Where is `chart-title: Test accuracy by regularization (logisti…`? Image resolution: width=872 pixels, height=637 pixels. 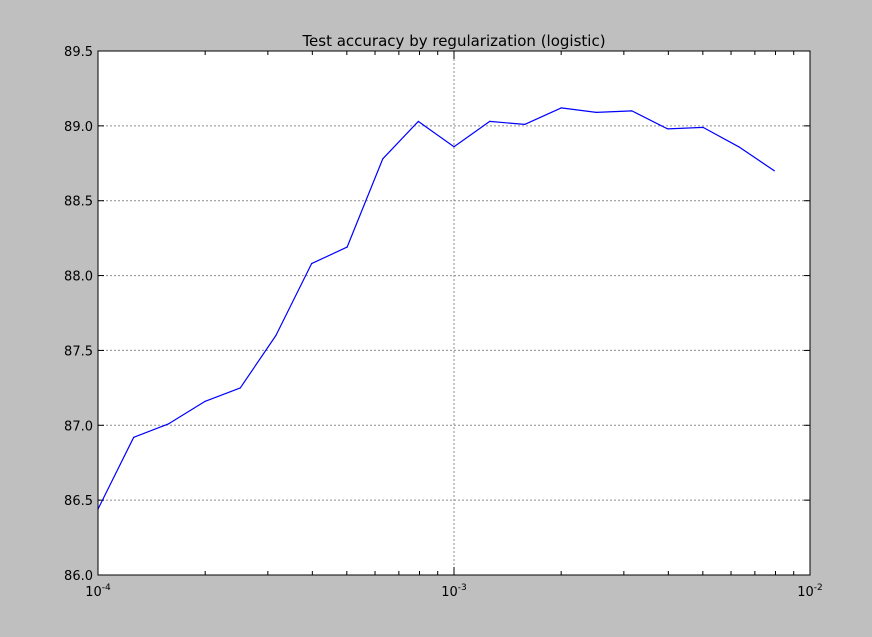 chart-title: Test accuracy by regularization (logisti… is located at coordinates (453, 41).